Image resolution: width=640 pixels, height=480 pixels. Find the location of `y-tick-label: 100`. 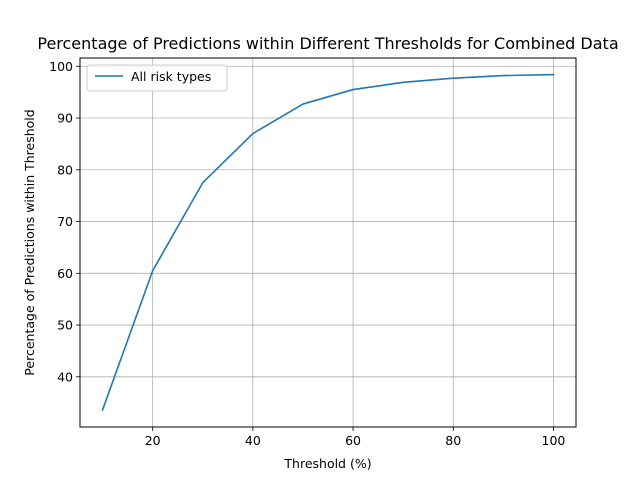

y-tick-label: 100 is located at coordinates (61, 66).